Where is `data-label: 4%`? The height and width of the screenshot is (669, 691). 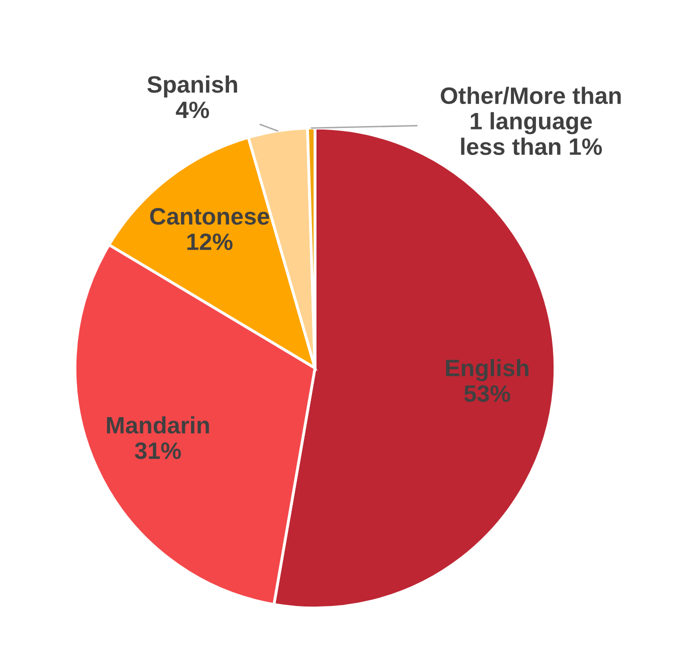 data-label: 4% is located at coordinates (193, 110).